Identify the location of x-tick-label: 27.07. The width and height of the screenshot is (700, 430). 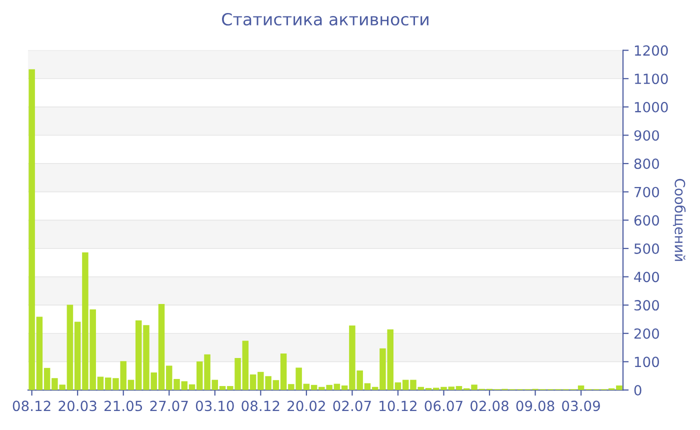
(169, 406).